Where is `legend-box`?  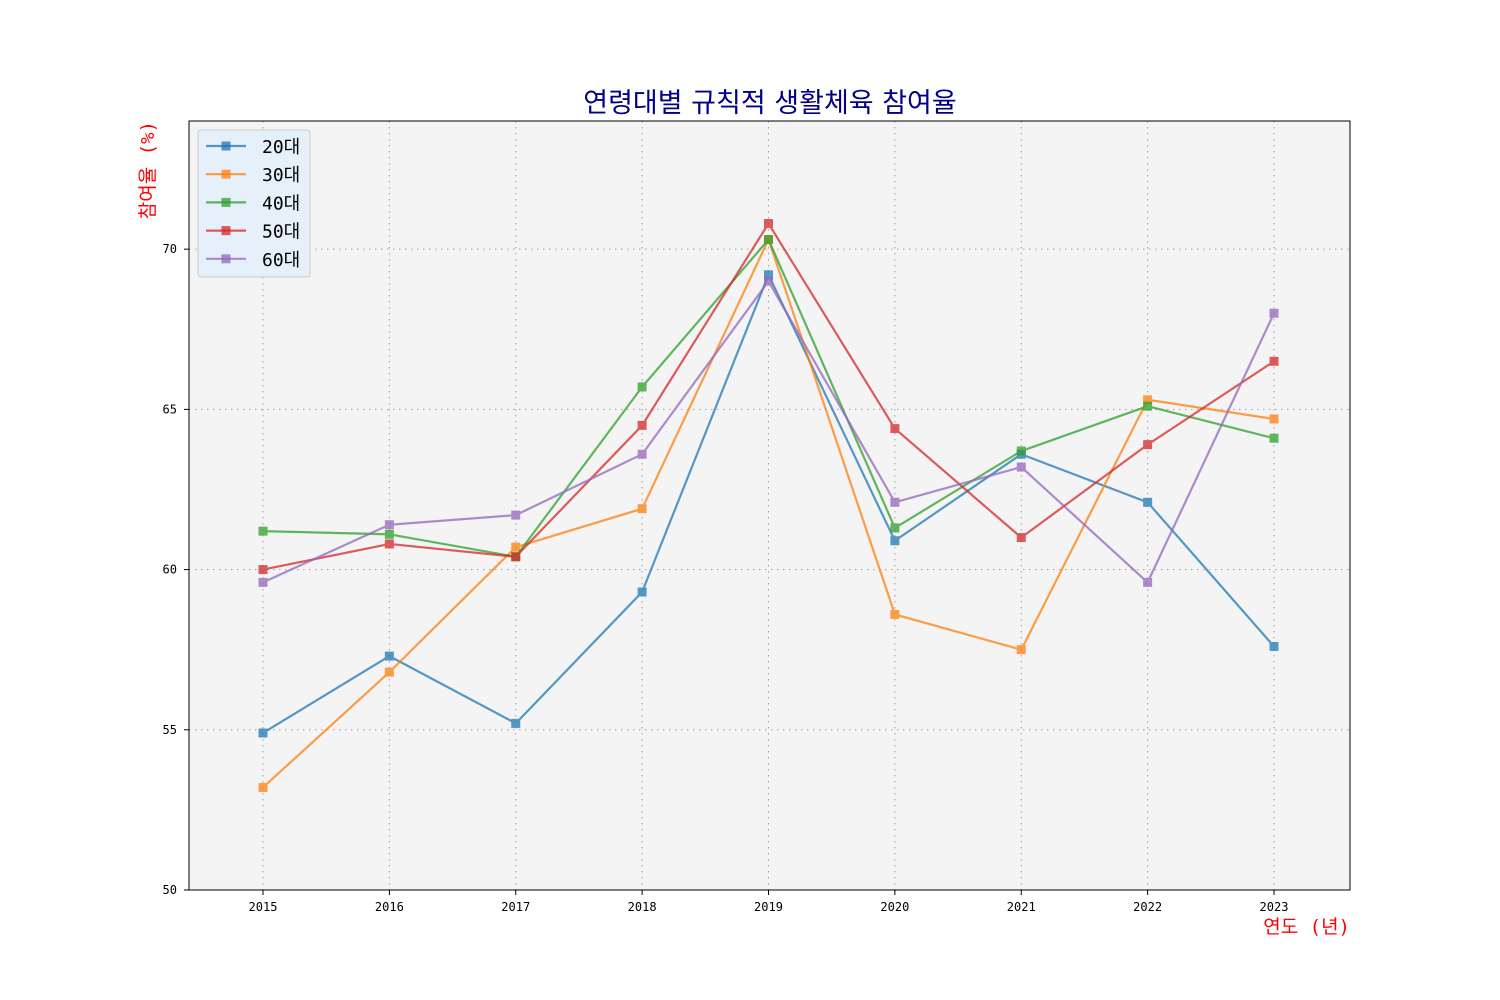
legend-box is located at coordinates (254, 203).